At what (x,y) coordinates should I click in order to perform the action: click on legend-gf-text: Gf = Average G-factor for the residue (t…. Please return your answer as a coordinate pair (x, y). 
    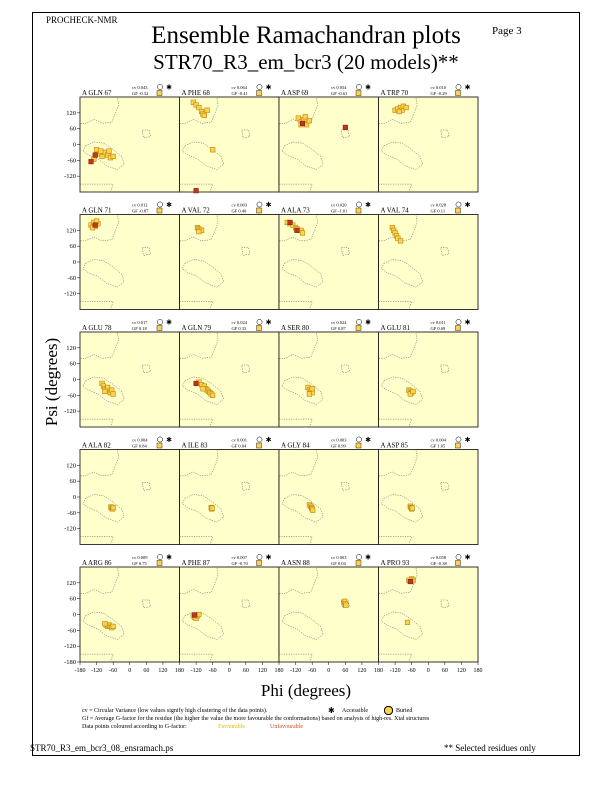
    Looking at the image, I should click on (256, 719).